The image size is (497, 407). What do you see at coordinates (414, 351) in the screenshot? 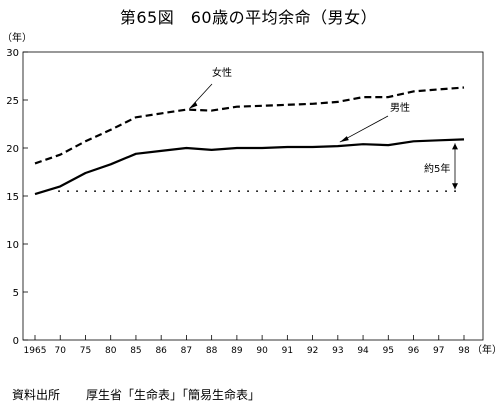
I see `x-tick-label: 96` at bounding box center [414, 351].